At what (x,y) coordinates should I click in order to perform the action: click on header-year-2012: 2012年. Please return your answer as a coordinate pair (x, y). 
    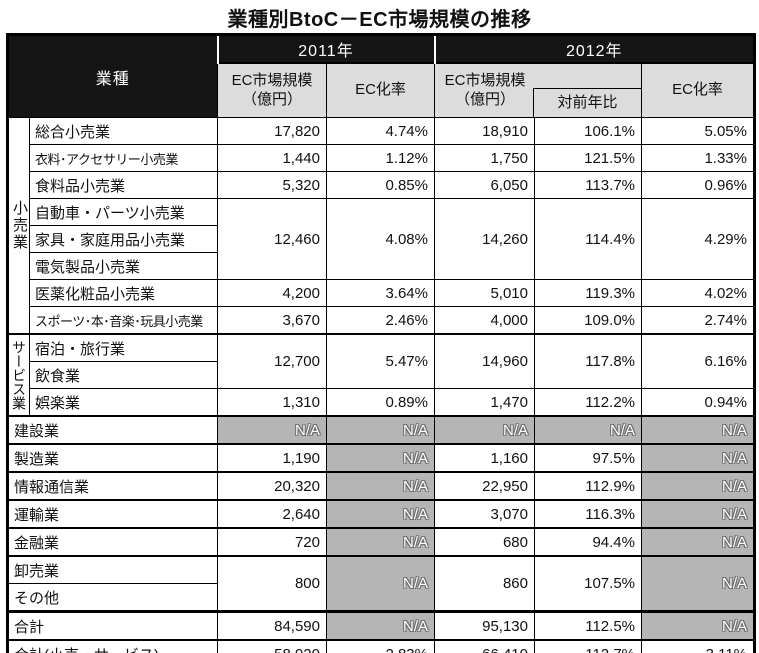
    Looking at the image, I should click on (594, 49).